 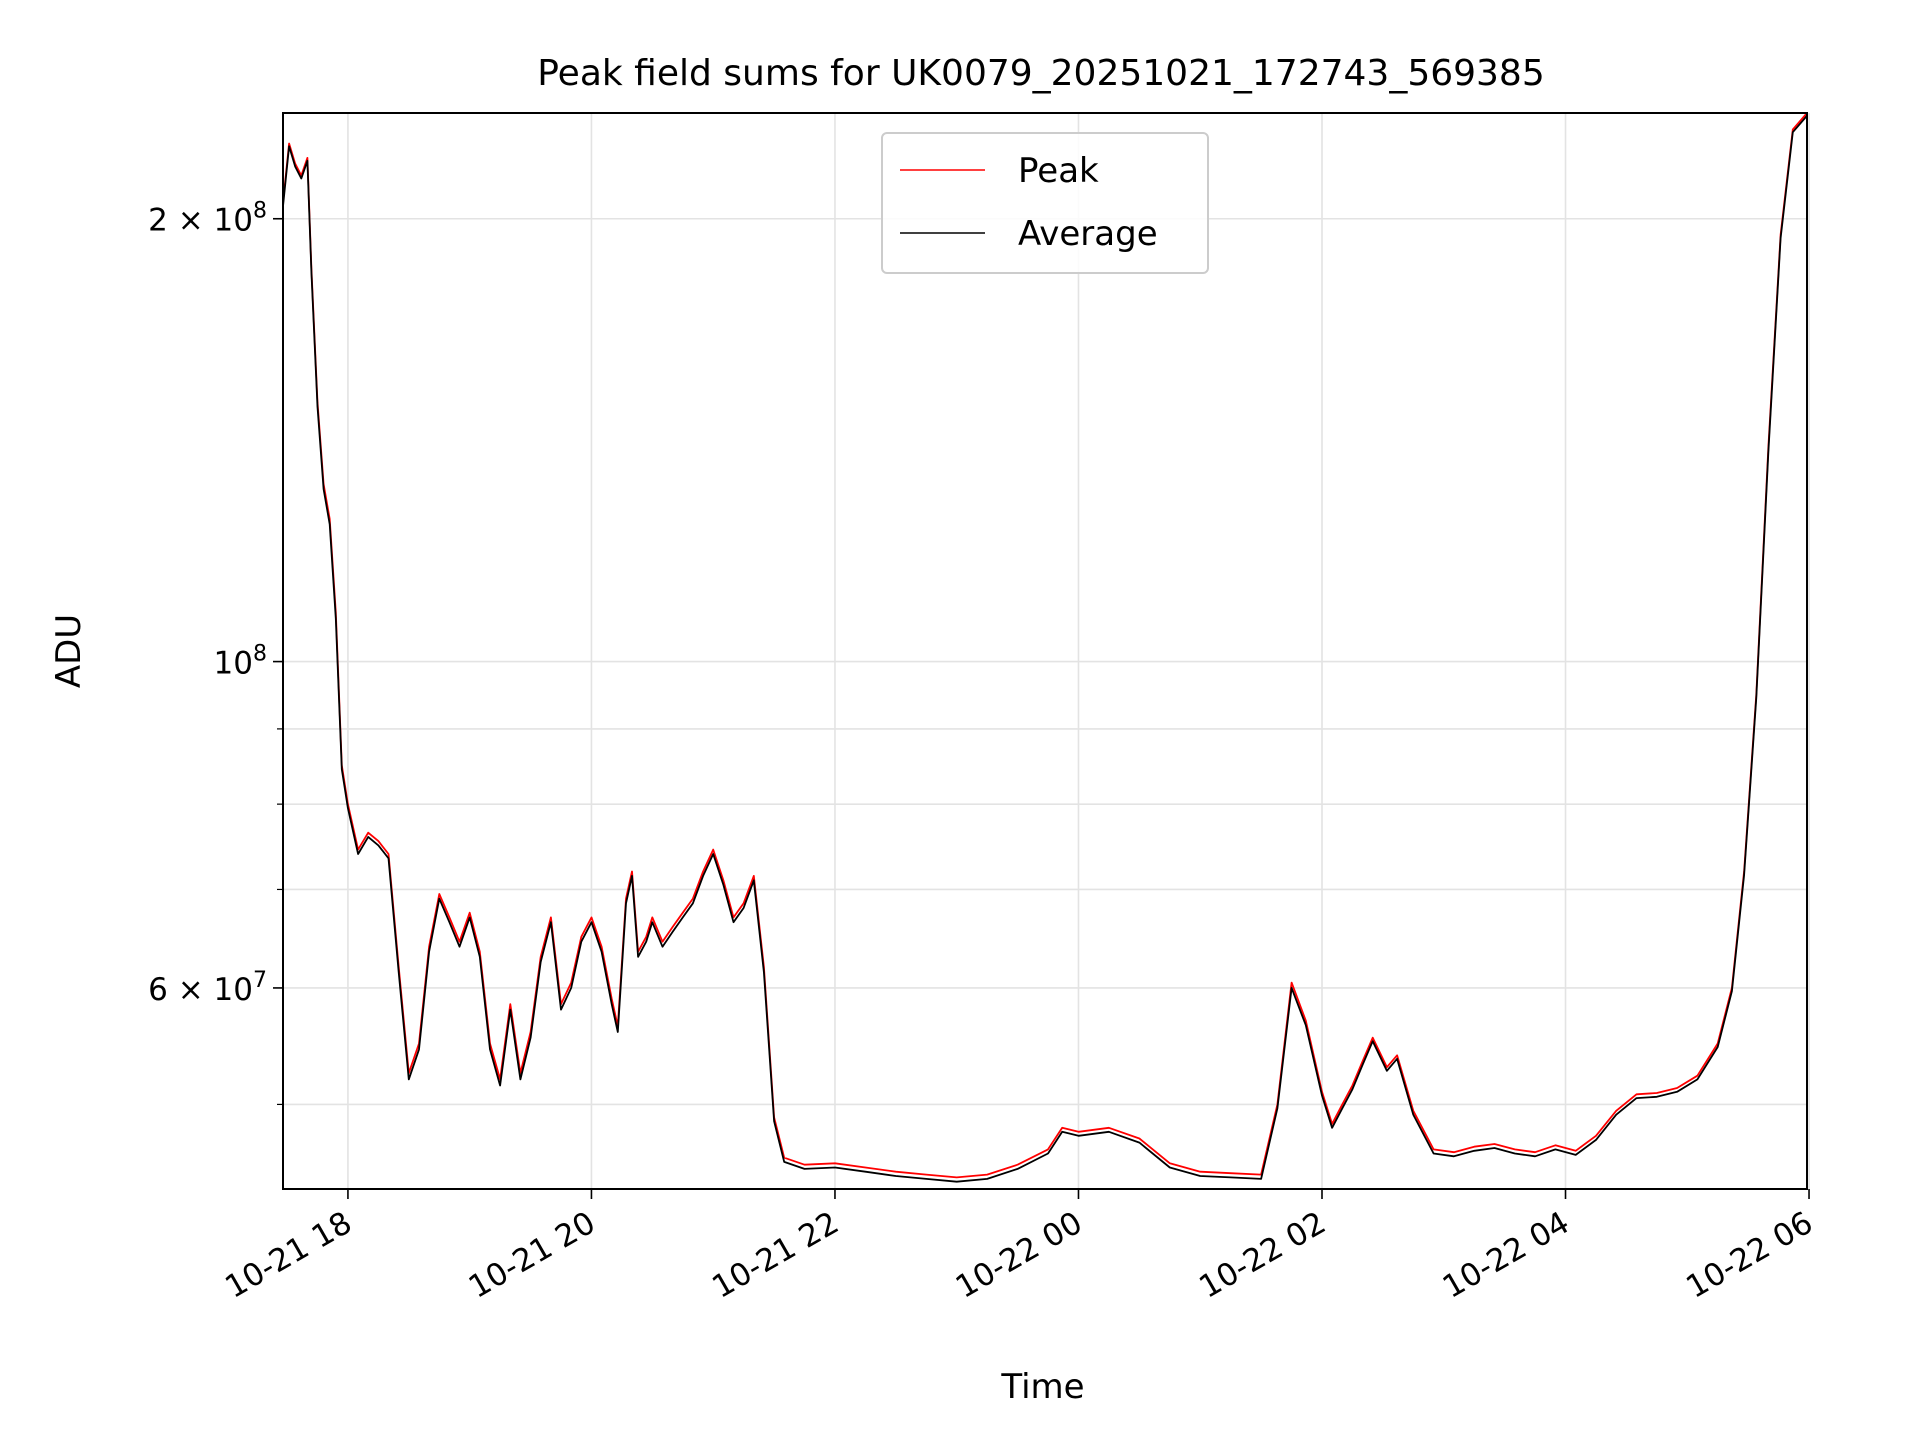 What do you see at coordinates (288, 1255) in the screenshot?
I see `x-tick-label: 10-21 18` at bounding box center [288, 1255].